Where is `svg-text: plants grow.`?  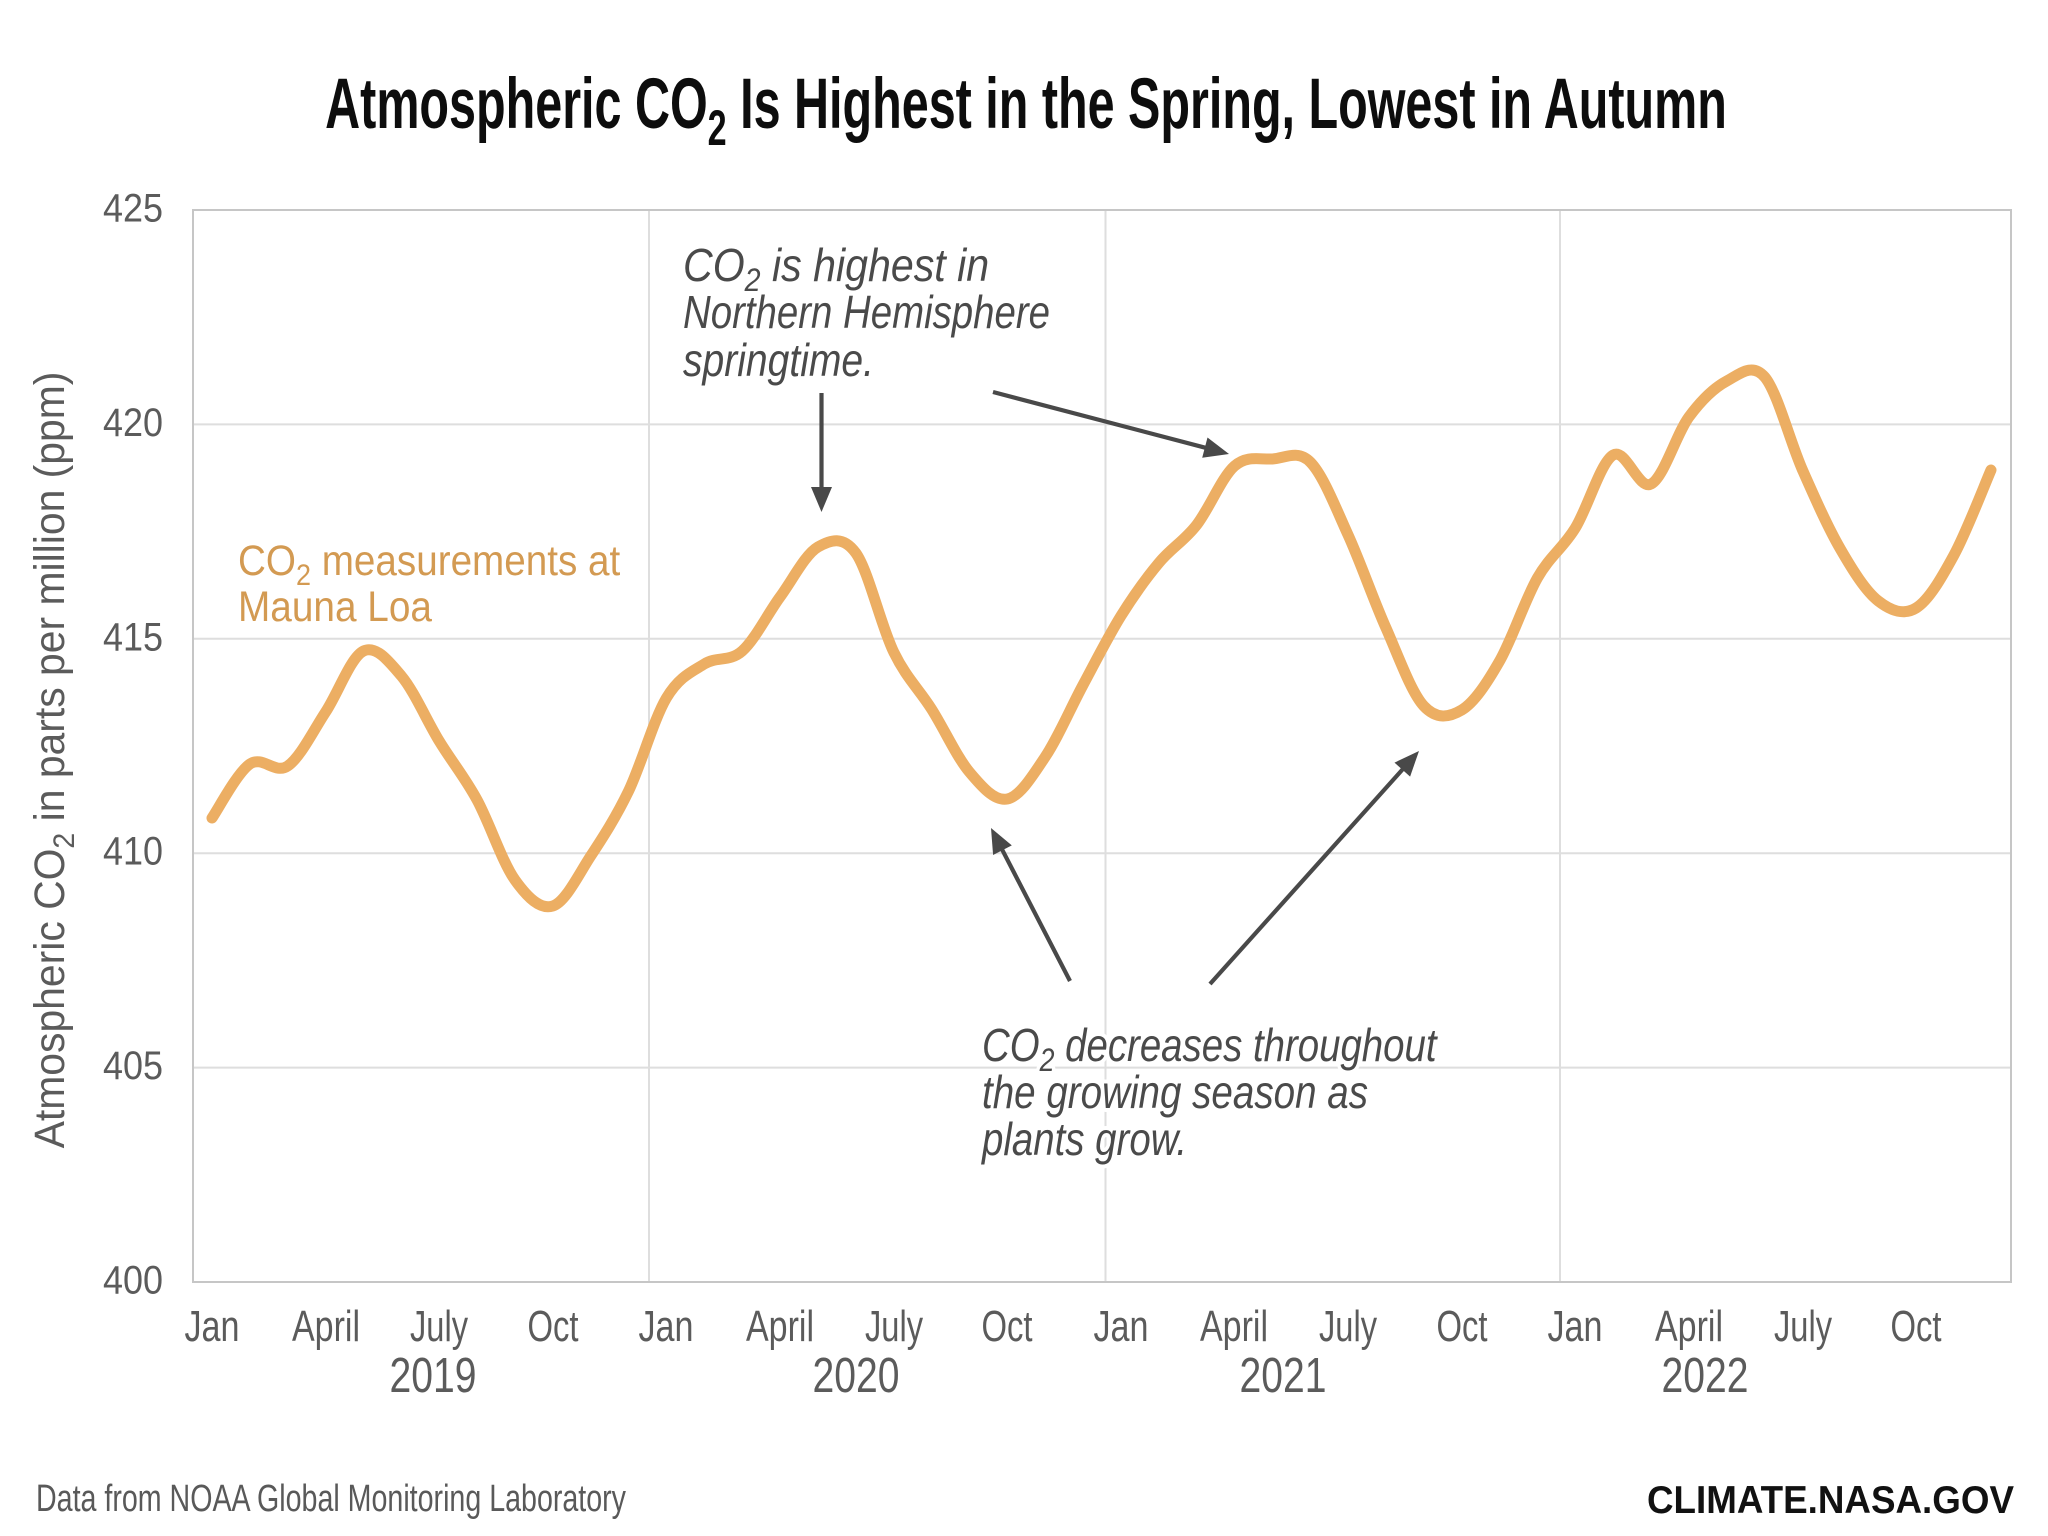 svg-text: plants grow. is located at coordinates (1083, 1139).